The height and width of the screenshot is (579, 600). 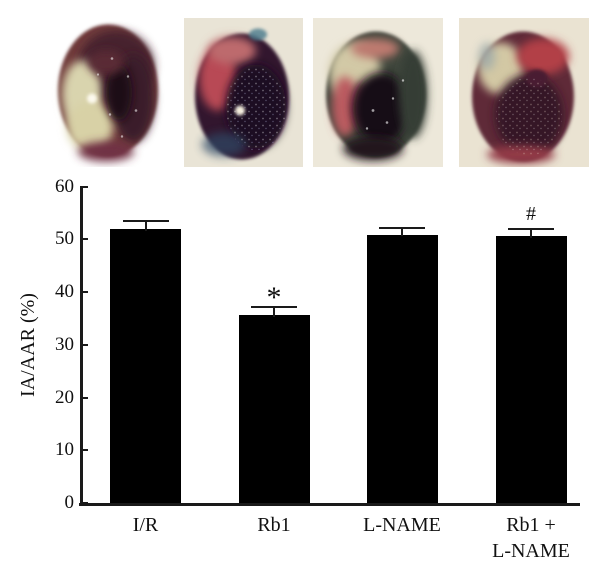 What do you see at coordinates (329, 504) in the screenshot?
I see `x-axis` at bounding box center [329, 504].